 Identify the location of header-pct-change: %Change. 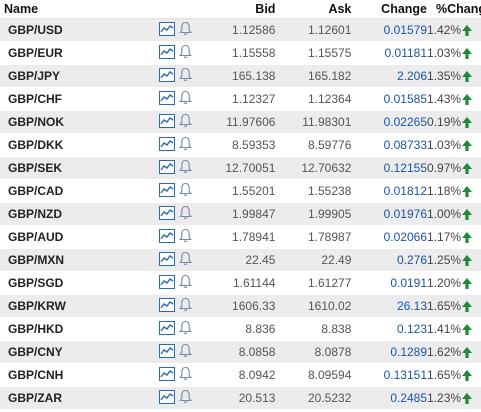
(454, 9).